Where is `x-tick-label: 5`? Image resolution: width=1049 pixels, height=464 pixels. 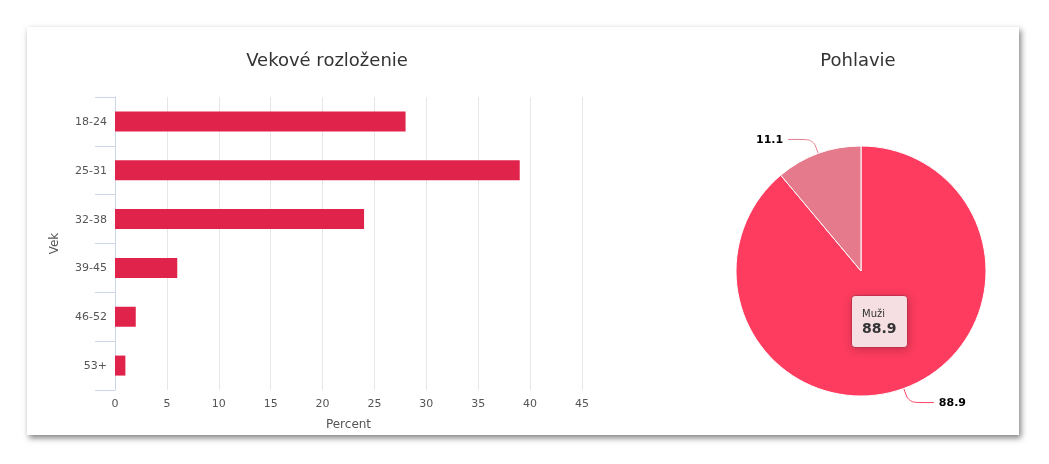
x-tick-label: 5 is located at coordinates (167, 403).